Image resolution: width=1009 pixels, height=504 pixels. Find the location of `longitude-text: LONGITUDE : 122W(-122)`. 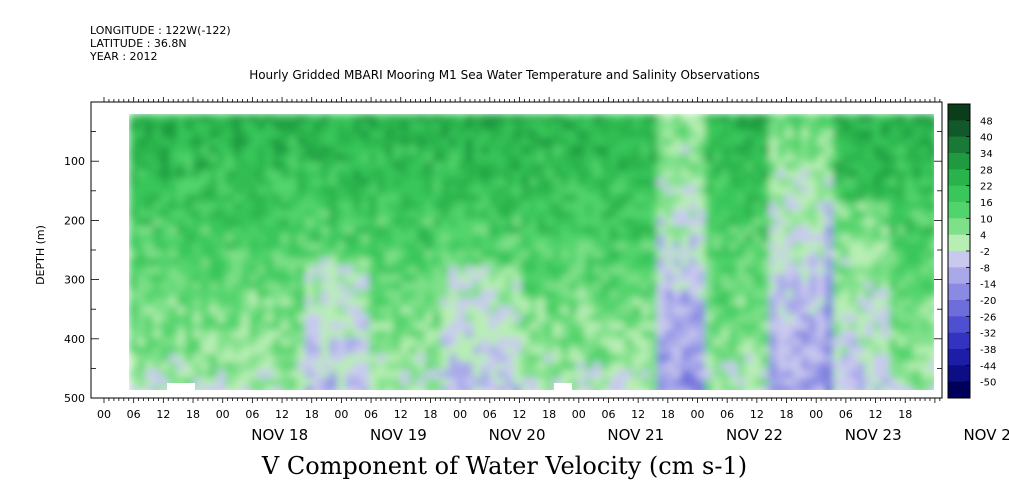

longitude-text: LONGITUDE : 122W(-122) is located at coordinates (160, 30).